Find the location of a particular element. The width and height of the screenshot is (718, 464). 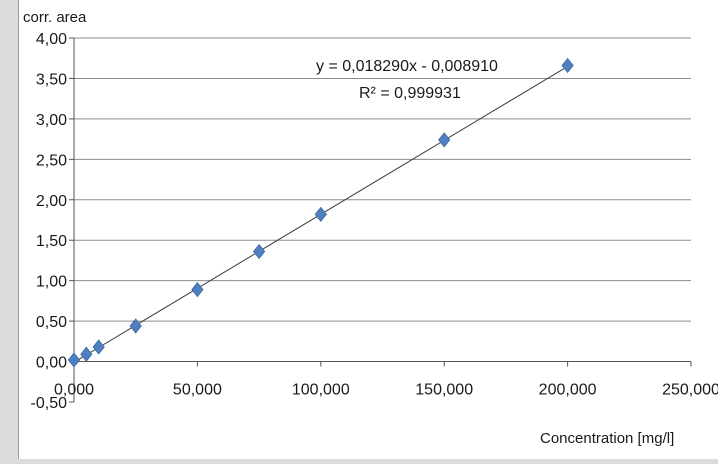

y-tick-label: 0,50 is located at coordinates (51, 322).